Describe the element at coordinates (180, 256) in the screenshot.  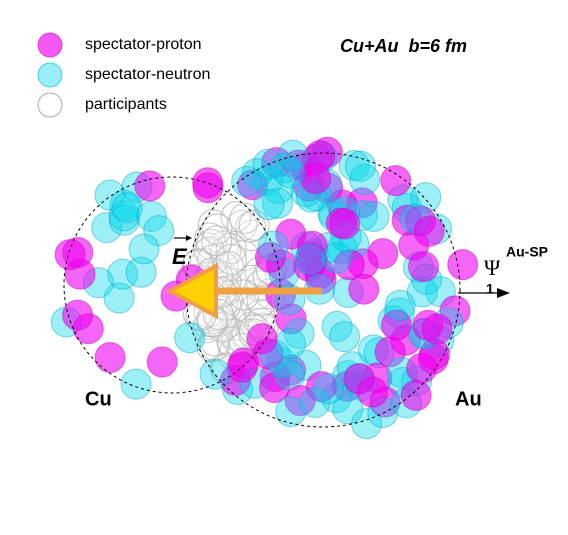
I see `field-label: E` at that location.